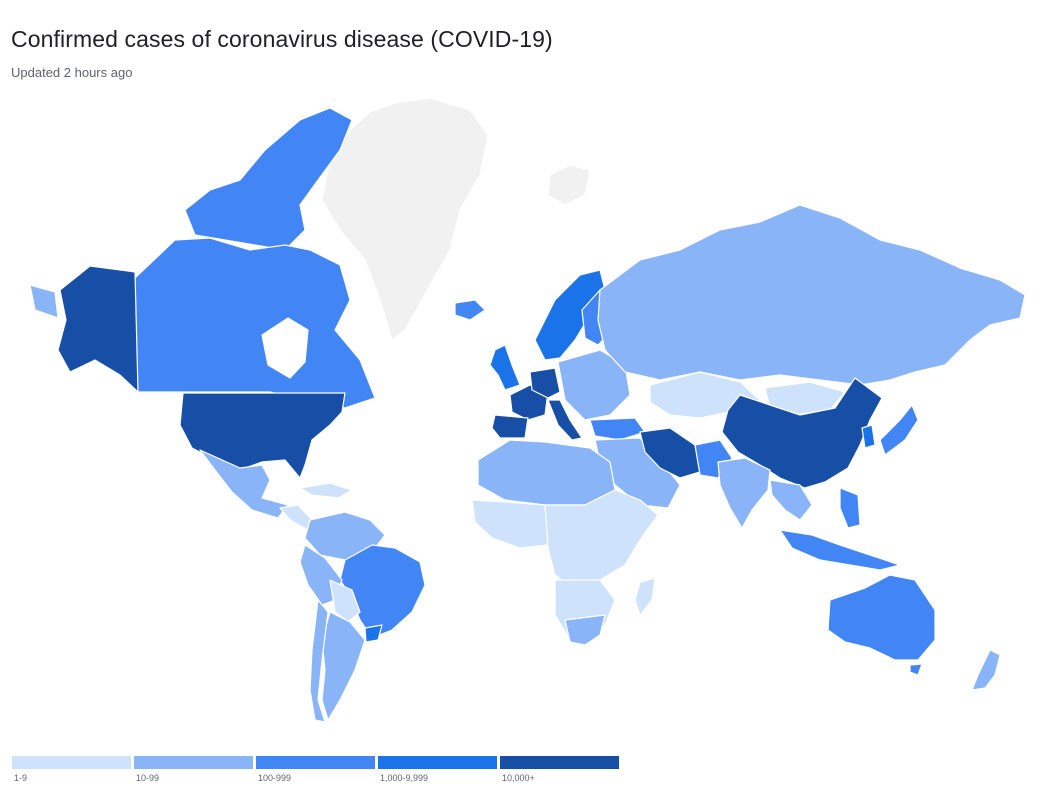  Describe the element at coordinates (404, 778) in the screenshot. I see `legend-label-1000-9999: 1,000-9,999` at that location.